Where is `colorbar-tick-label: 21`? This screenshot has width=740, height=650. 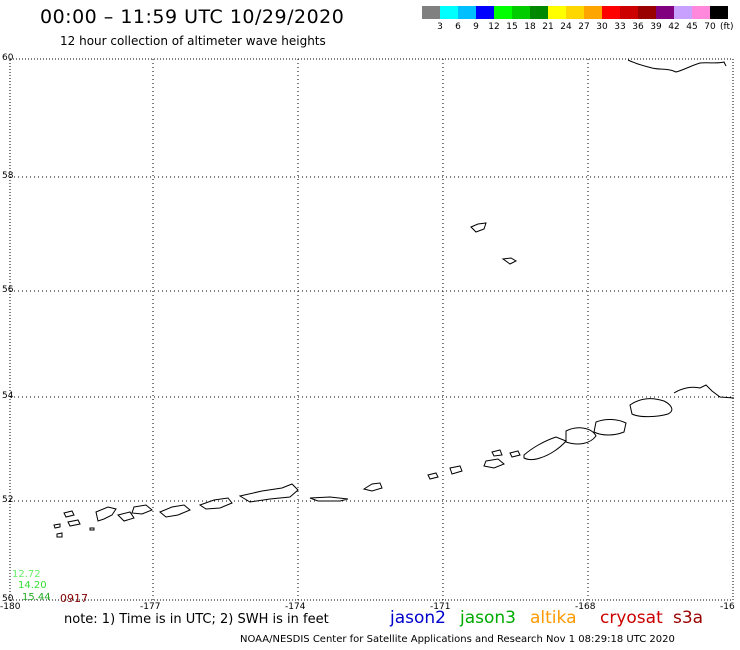
colorbar-tick-label: 21 is located at coordinates (548, 27).